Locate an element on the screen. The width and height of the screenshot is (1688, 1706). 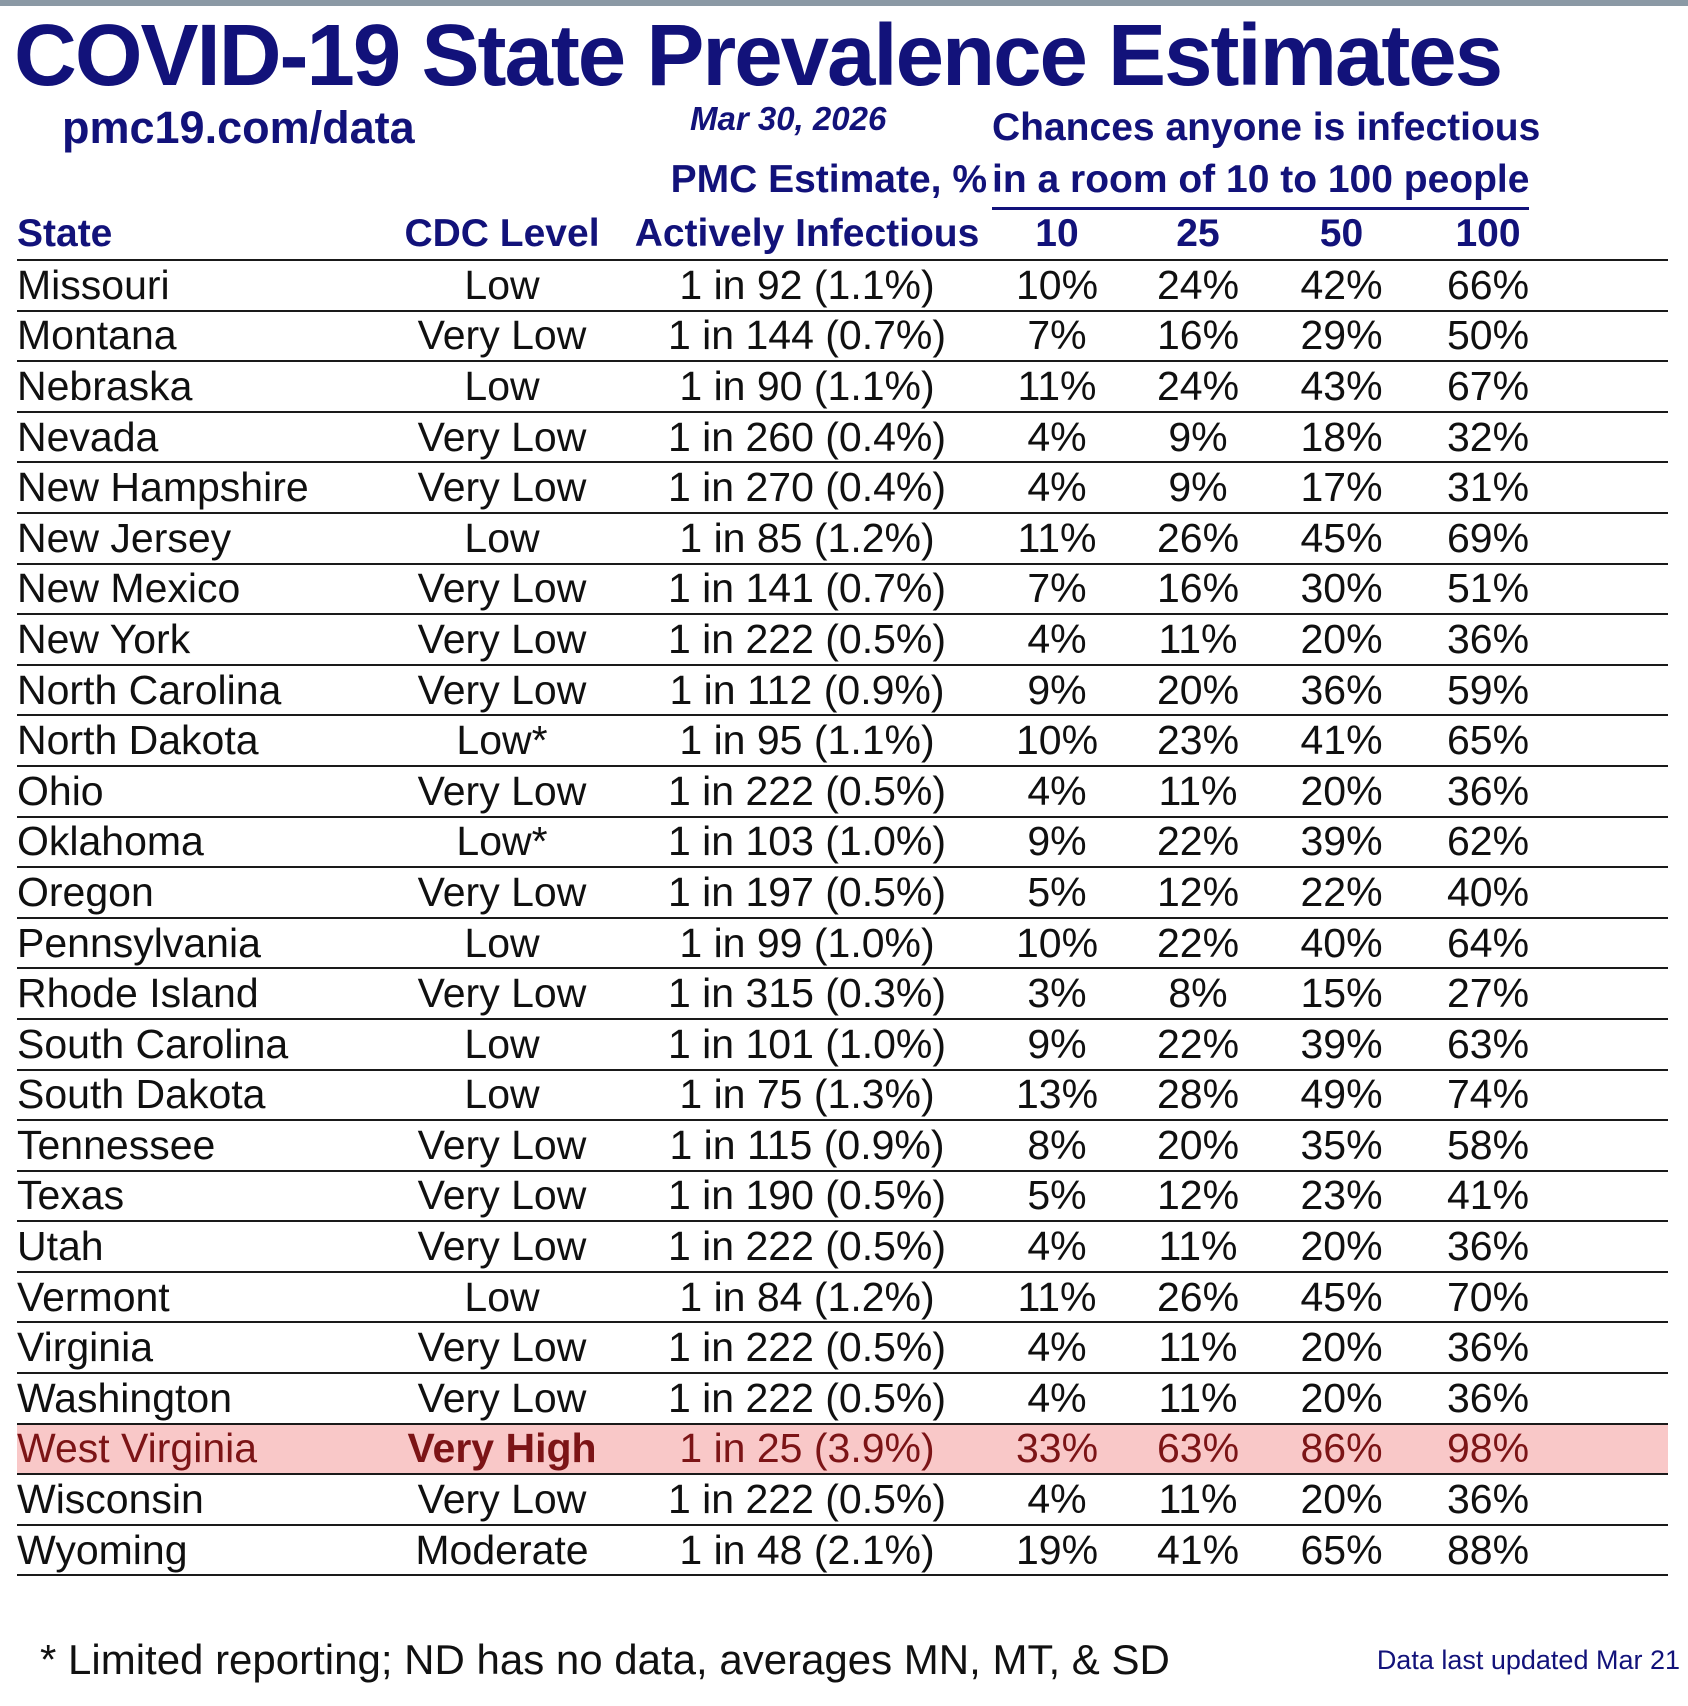
room-100-cell: 32% is located at coordinates (1488, 437).